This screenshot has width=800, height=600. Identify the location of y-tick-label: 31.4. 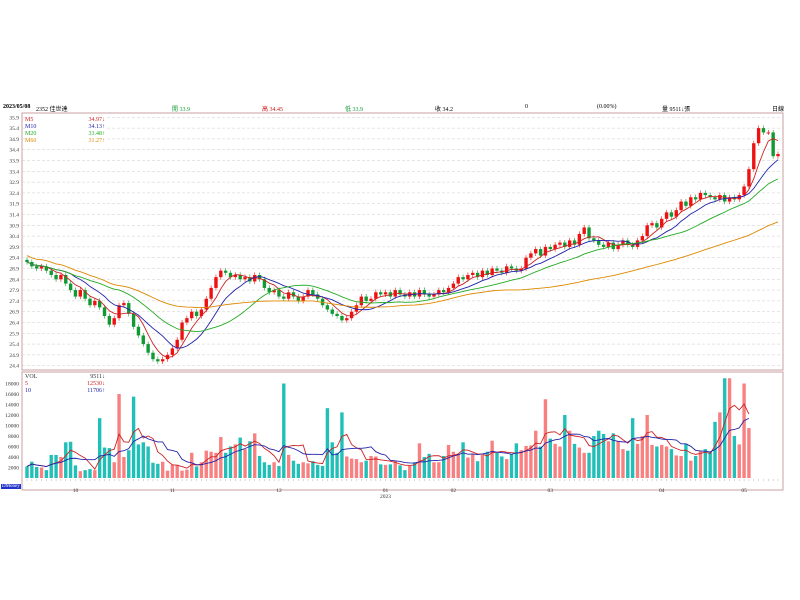
(14, 216).